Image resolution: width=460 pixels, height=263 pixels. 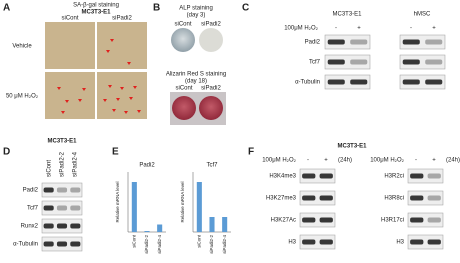 I want to click on row-label: H3K4me3, so click(x=282, y=177).